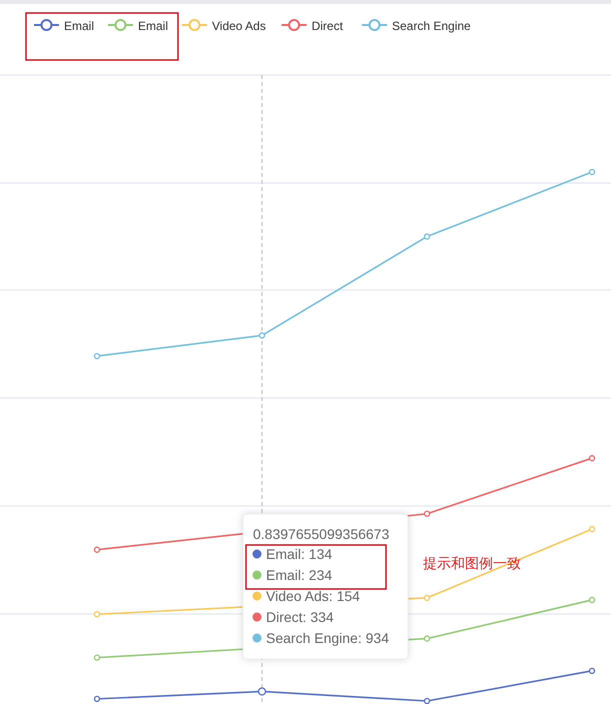 This screenshot has height=704, width=611. Describe the element at coordinates (321, 534) in the screenshot. I see `annotation: 0.8397655099356673` at that location.